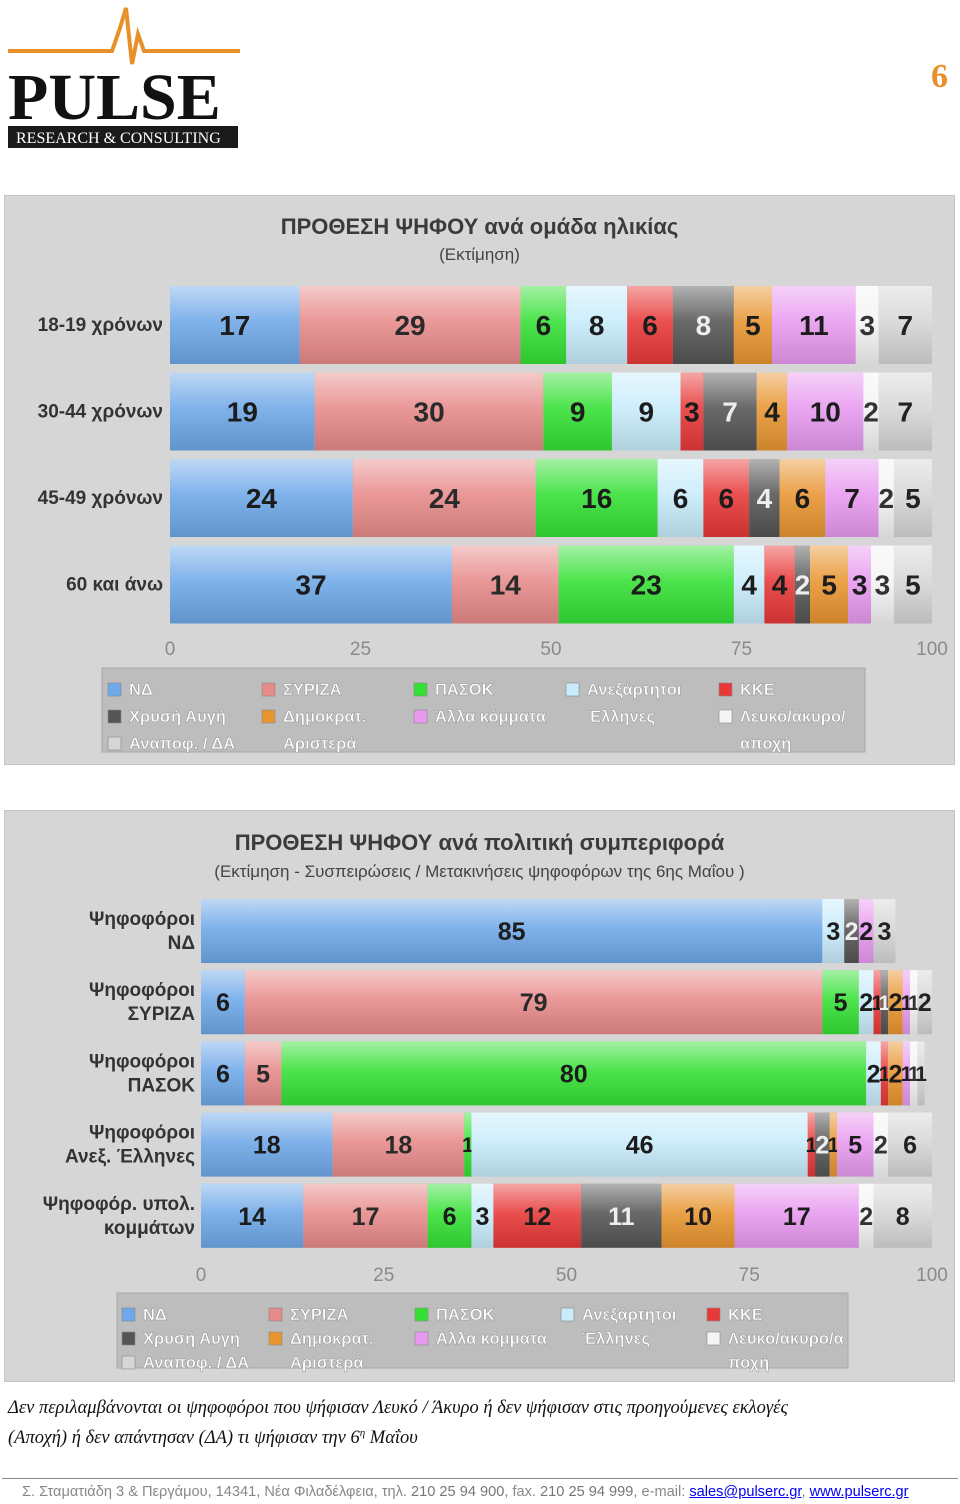 The image size is (960, 1504). Describe the element at coordinates (310, 585) in the screenshot. I see `data-label: 37` at that location.